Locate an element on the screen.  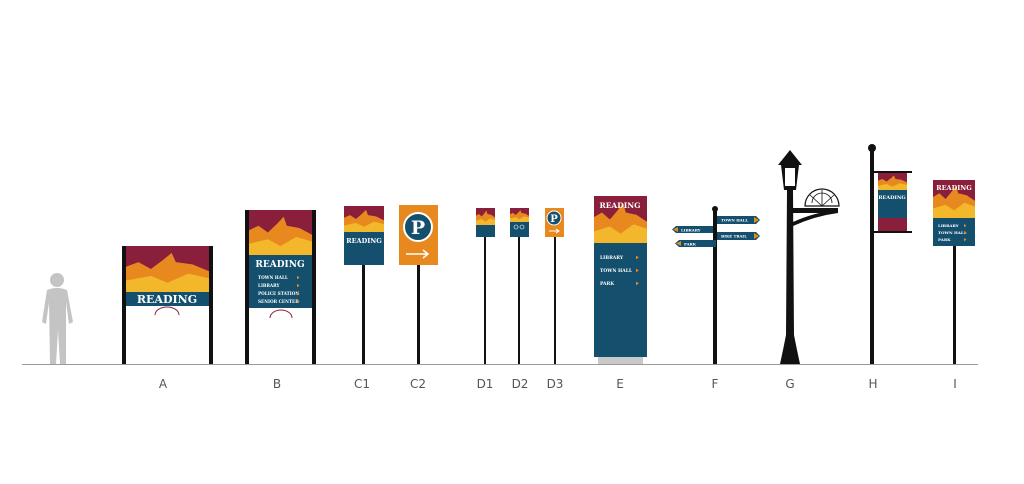
sign-label: C2 is located at coordinates (418, 384).